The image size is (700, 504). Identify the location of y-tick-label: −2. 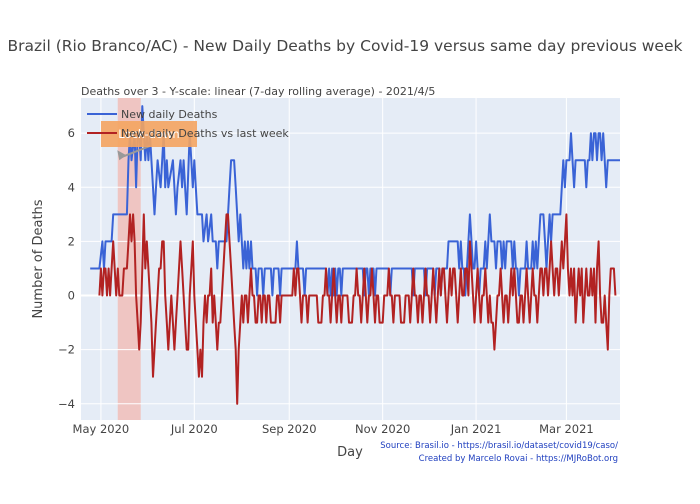
(66, 350).